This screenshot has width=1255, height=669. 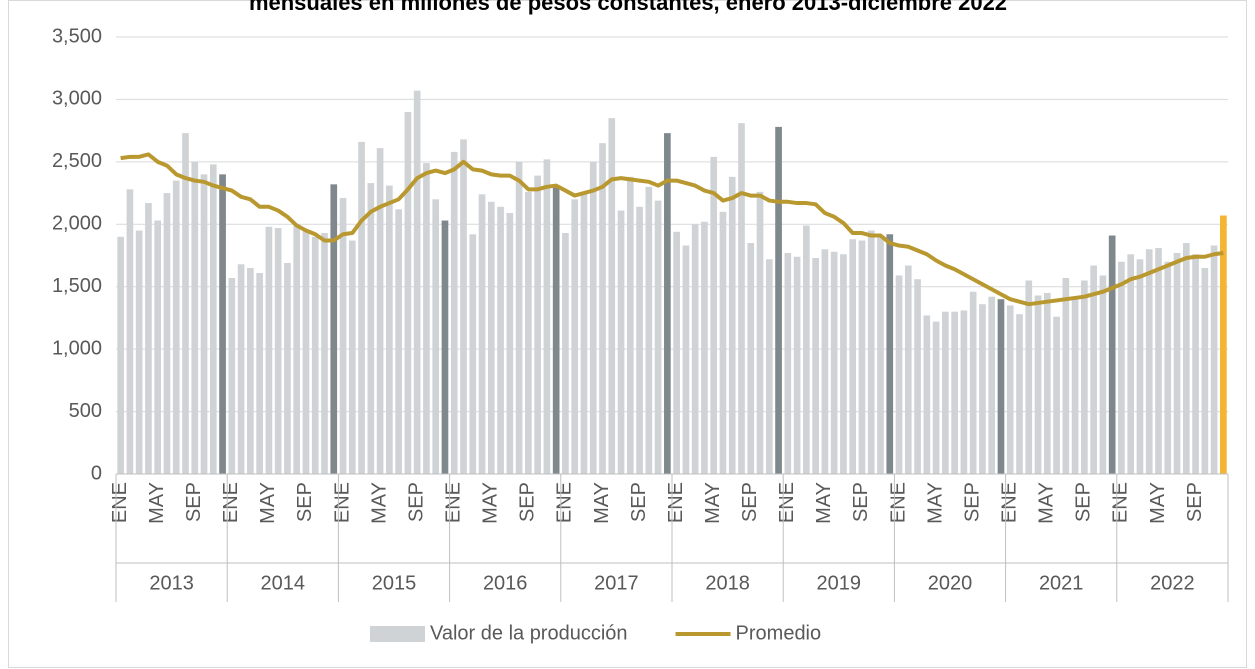 What do you see at coordinates (727, 583) in the screenshot?
I see `year-label: 2018` at bounding box center [727, 583].